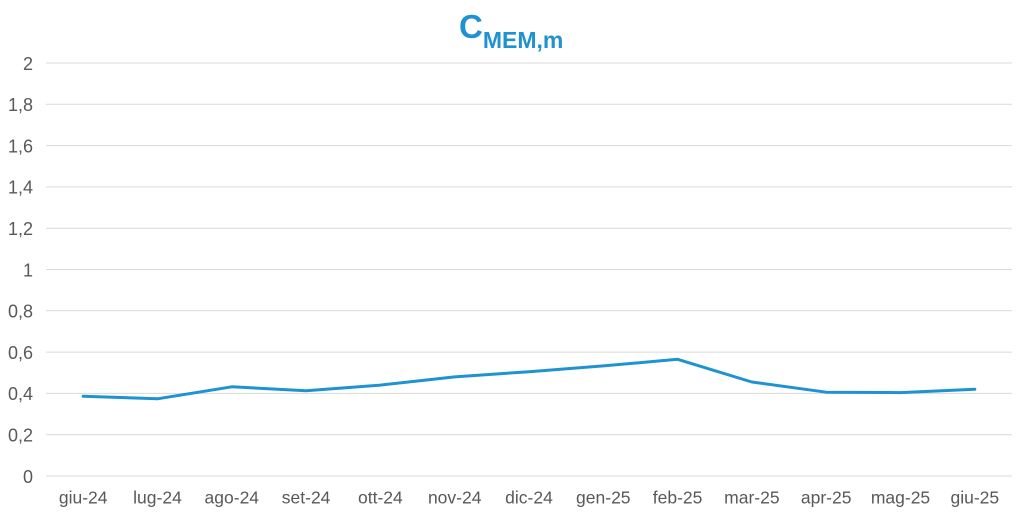 This screenshot has height=513, width=1024. What do you see at coordinates (28, 270) in the screenshot?
I see `svg-text: 1` at bounding box center [28, 270].